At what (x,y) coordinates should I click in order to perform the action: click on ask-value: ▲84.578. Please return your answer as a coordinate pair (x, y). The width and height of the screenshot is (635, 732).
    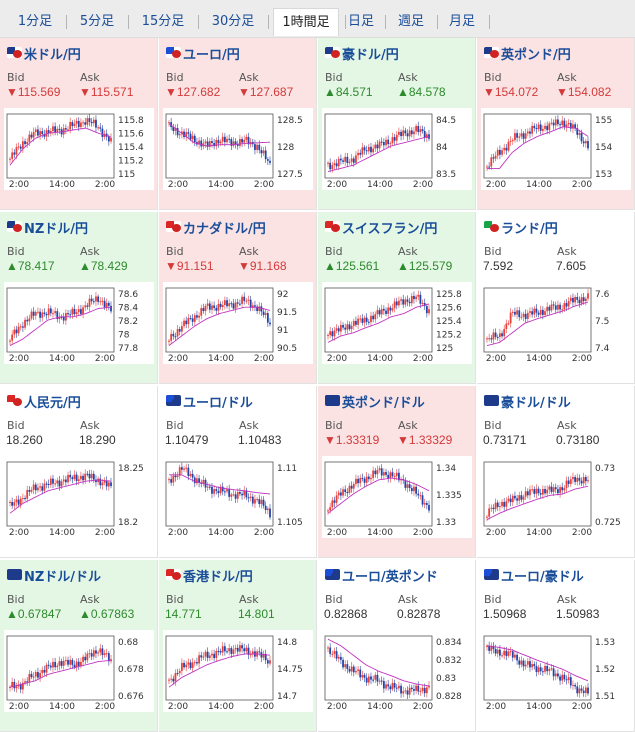
    Looking at the image, I should click on (421, 92).